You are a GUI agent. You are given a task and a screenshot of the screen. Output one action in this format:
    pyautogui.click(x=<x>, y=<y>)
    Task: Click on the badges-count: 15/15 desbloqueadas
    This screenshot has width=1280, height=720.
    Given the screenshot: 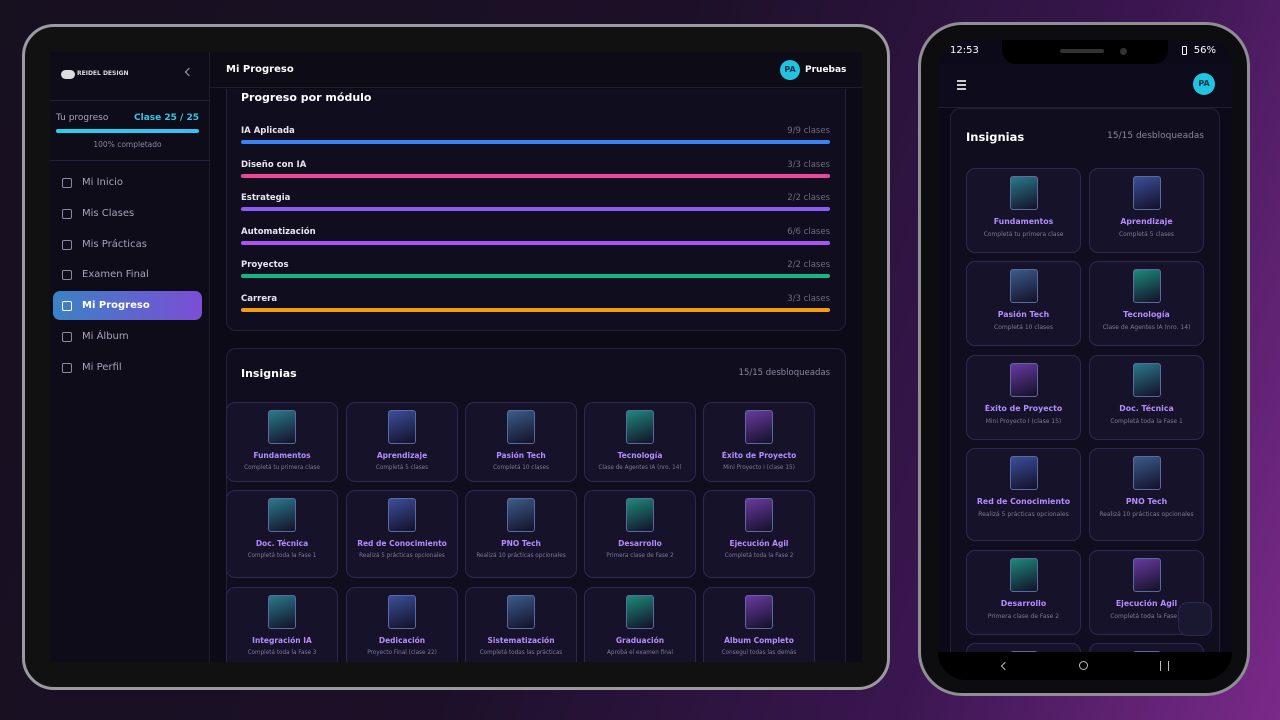 What is the action you would take?
    pyautogui.click(x=1155, y=136)
    